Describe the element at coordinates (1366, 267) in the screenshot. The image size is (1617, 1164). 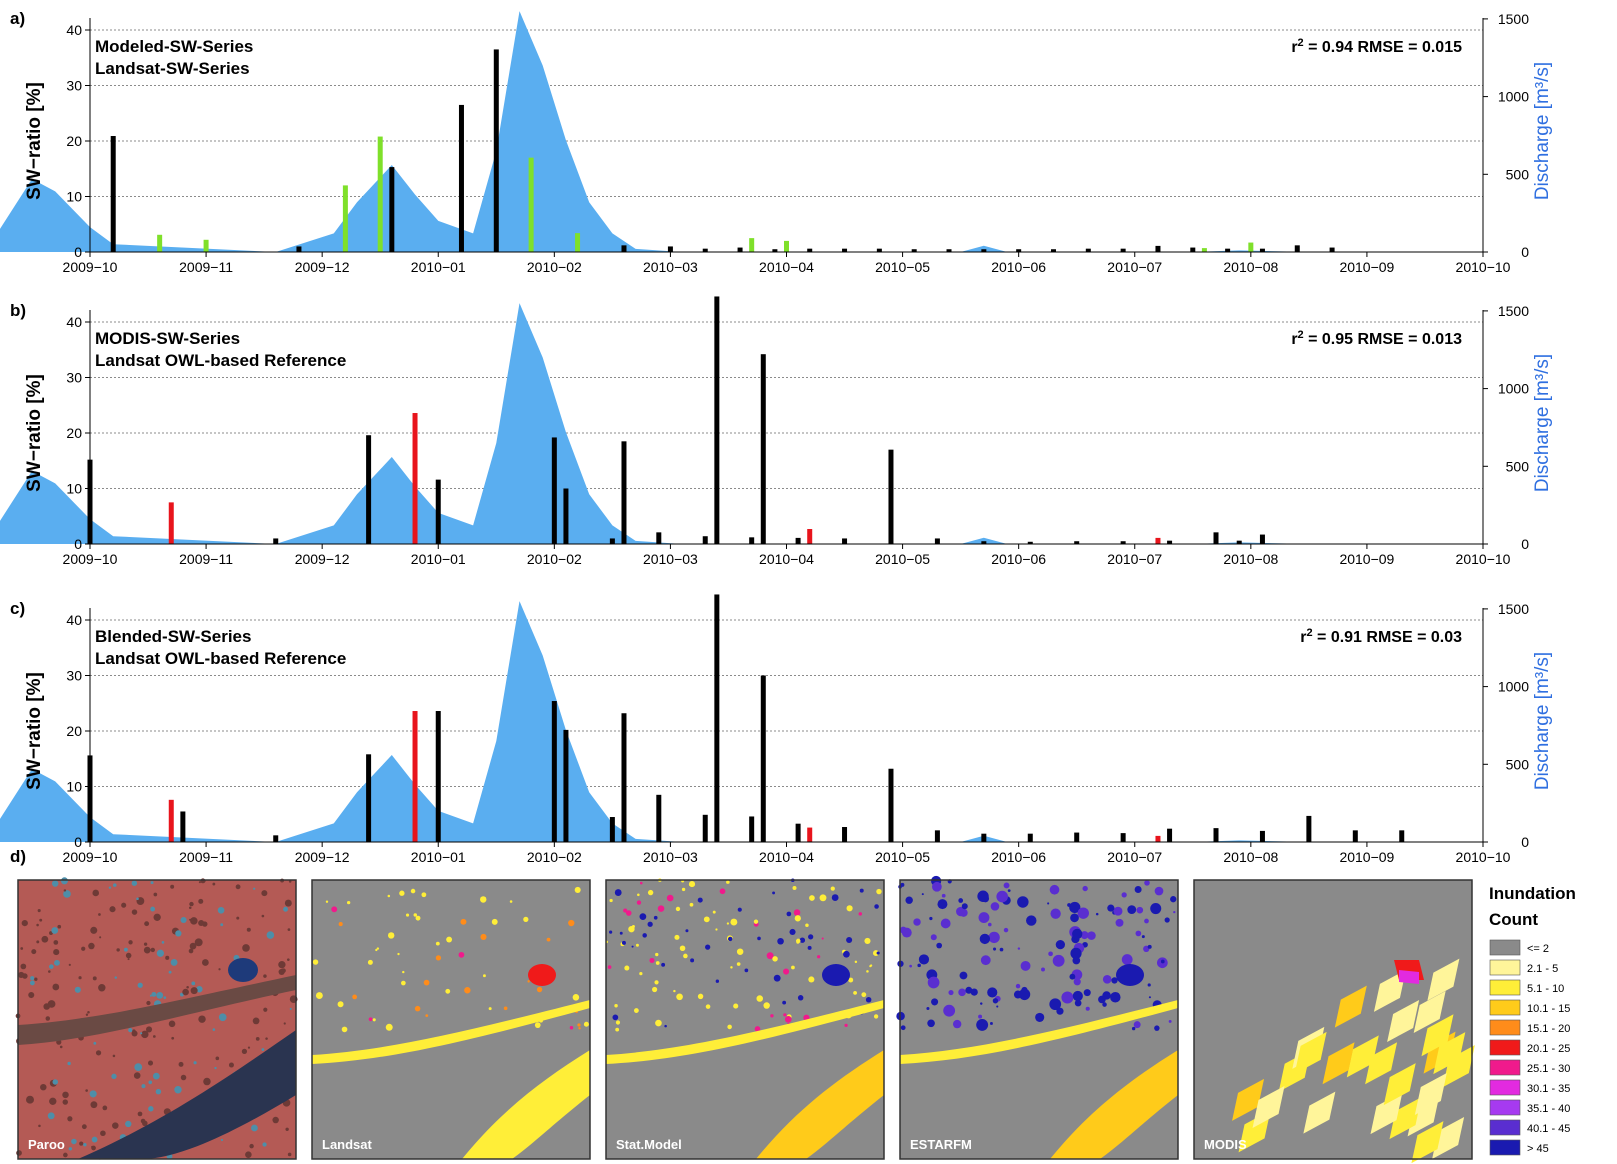
I see `x-tick-label: 2010−09` at that location.